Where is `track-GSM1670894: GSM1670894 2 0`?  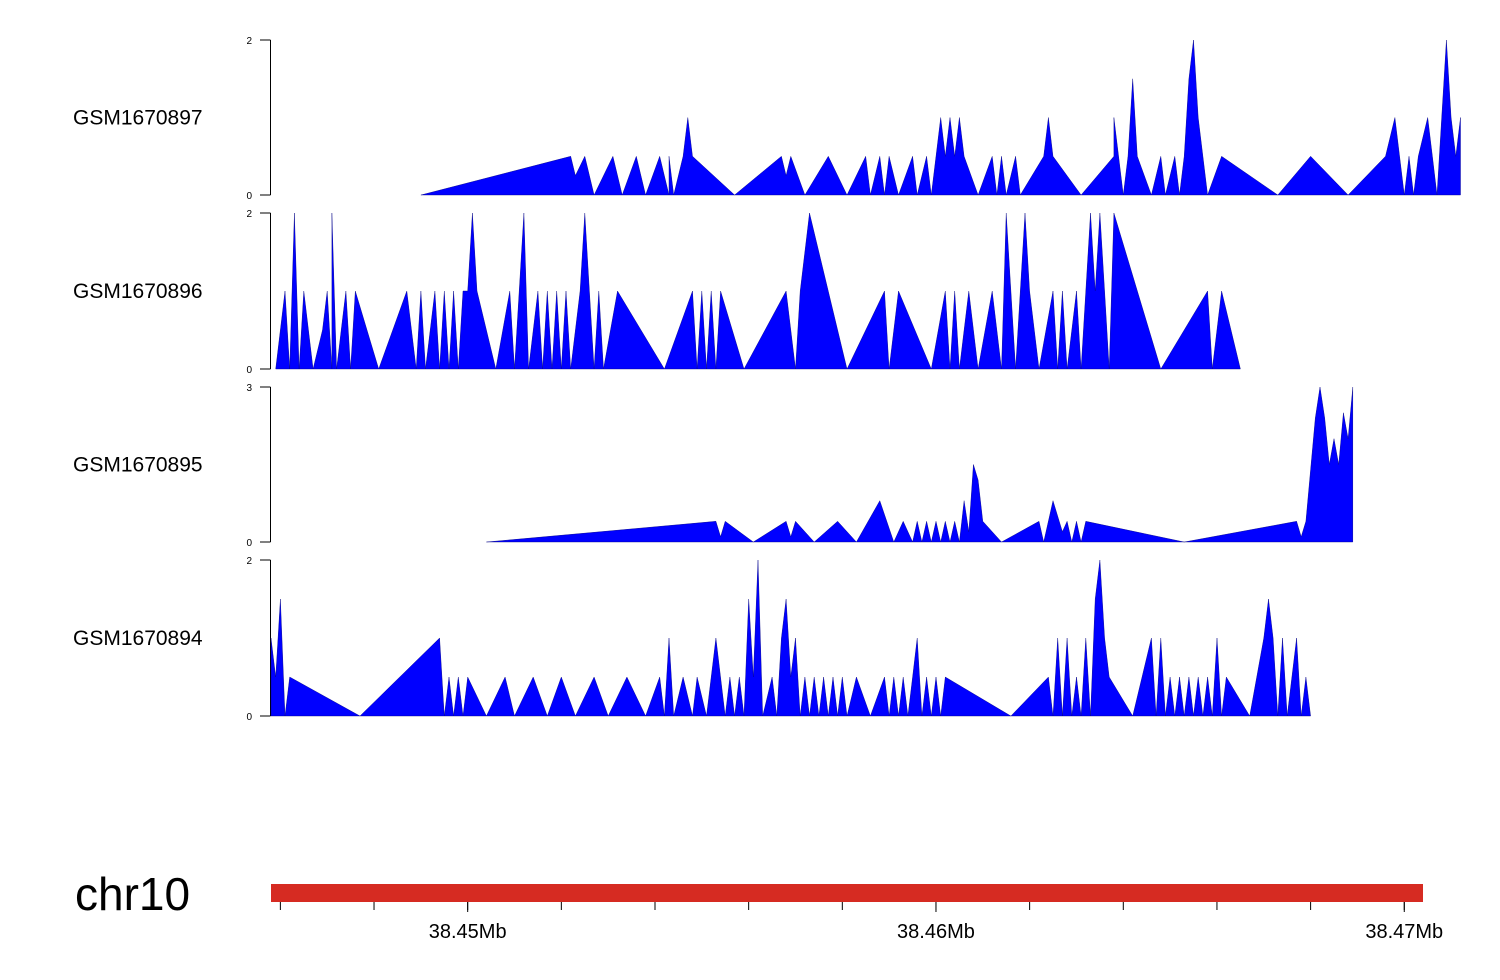
track-GSM1670894: GSM1670894 2 0 is located at coordinates (692, 639).